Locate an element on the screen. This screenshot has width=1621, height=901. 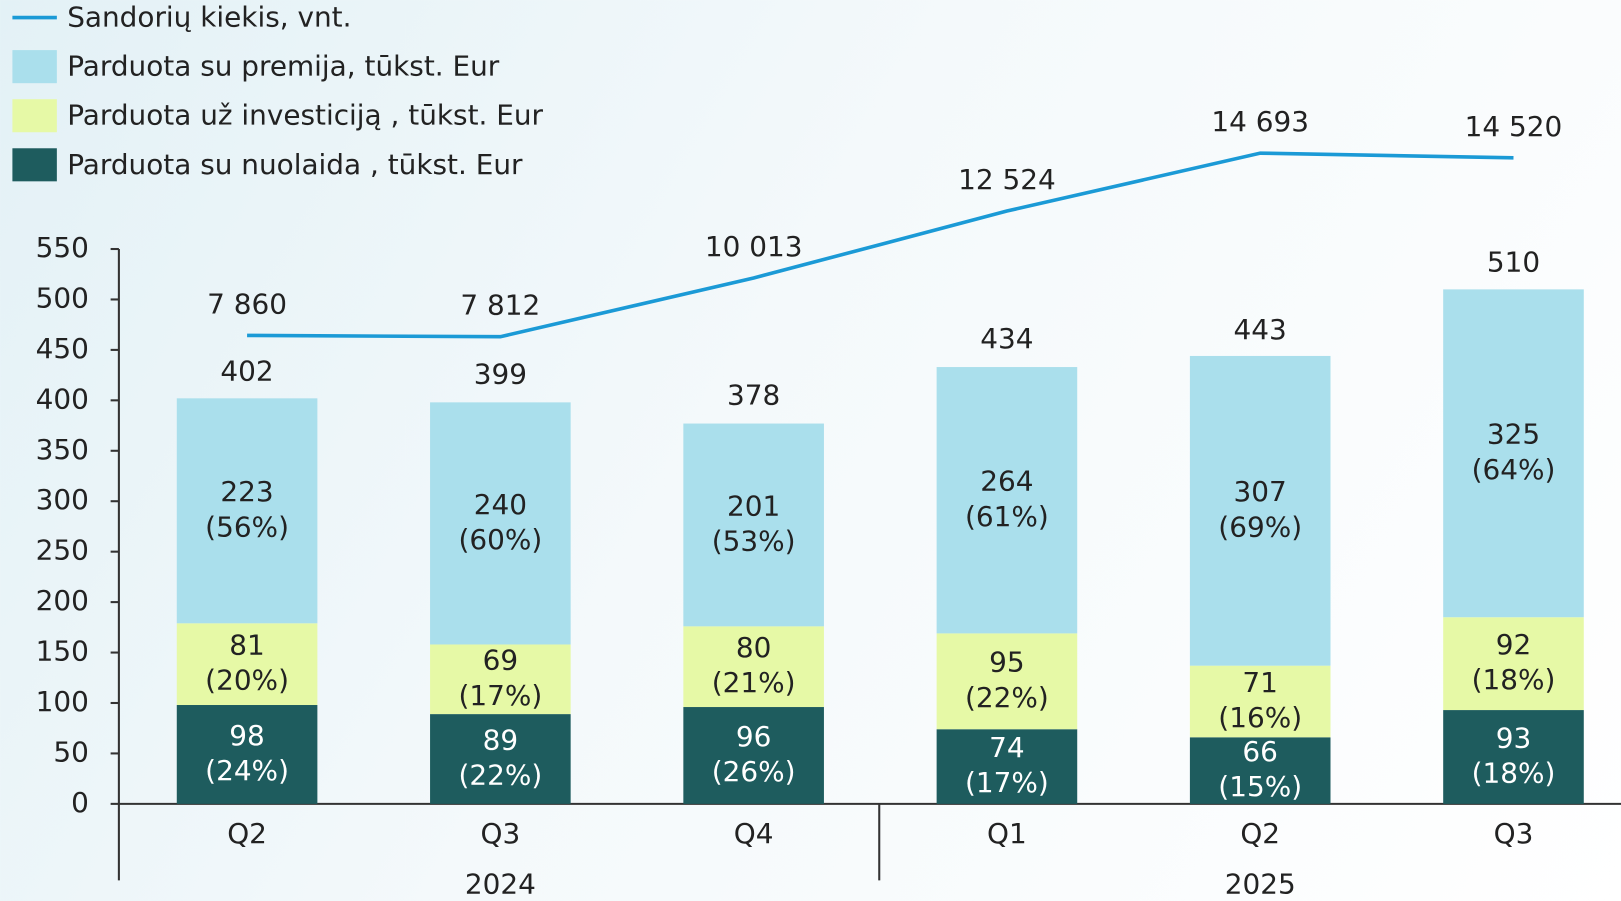
segment-share-label: (56%) is located at coordinates (247, 526).